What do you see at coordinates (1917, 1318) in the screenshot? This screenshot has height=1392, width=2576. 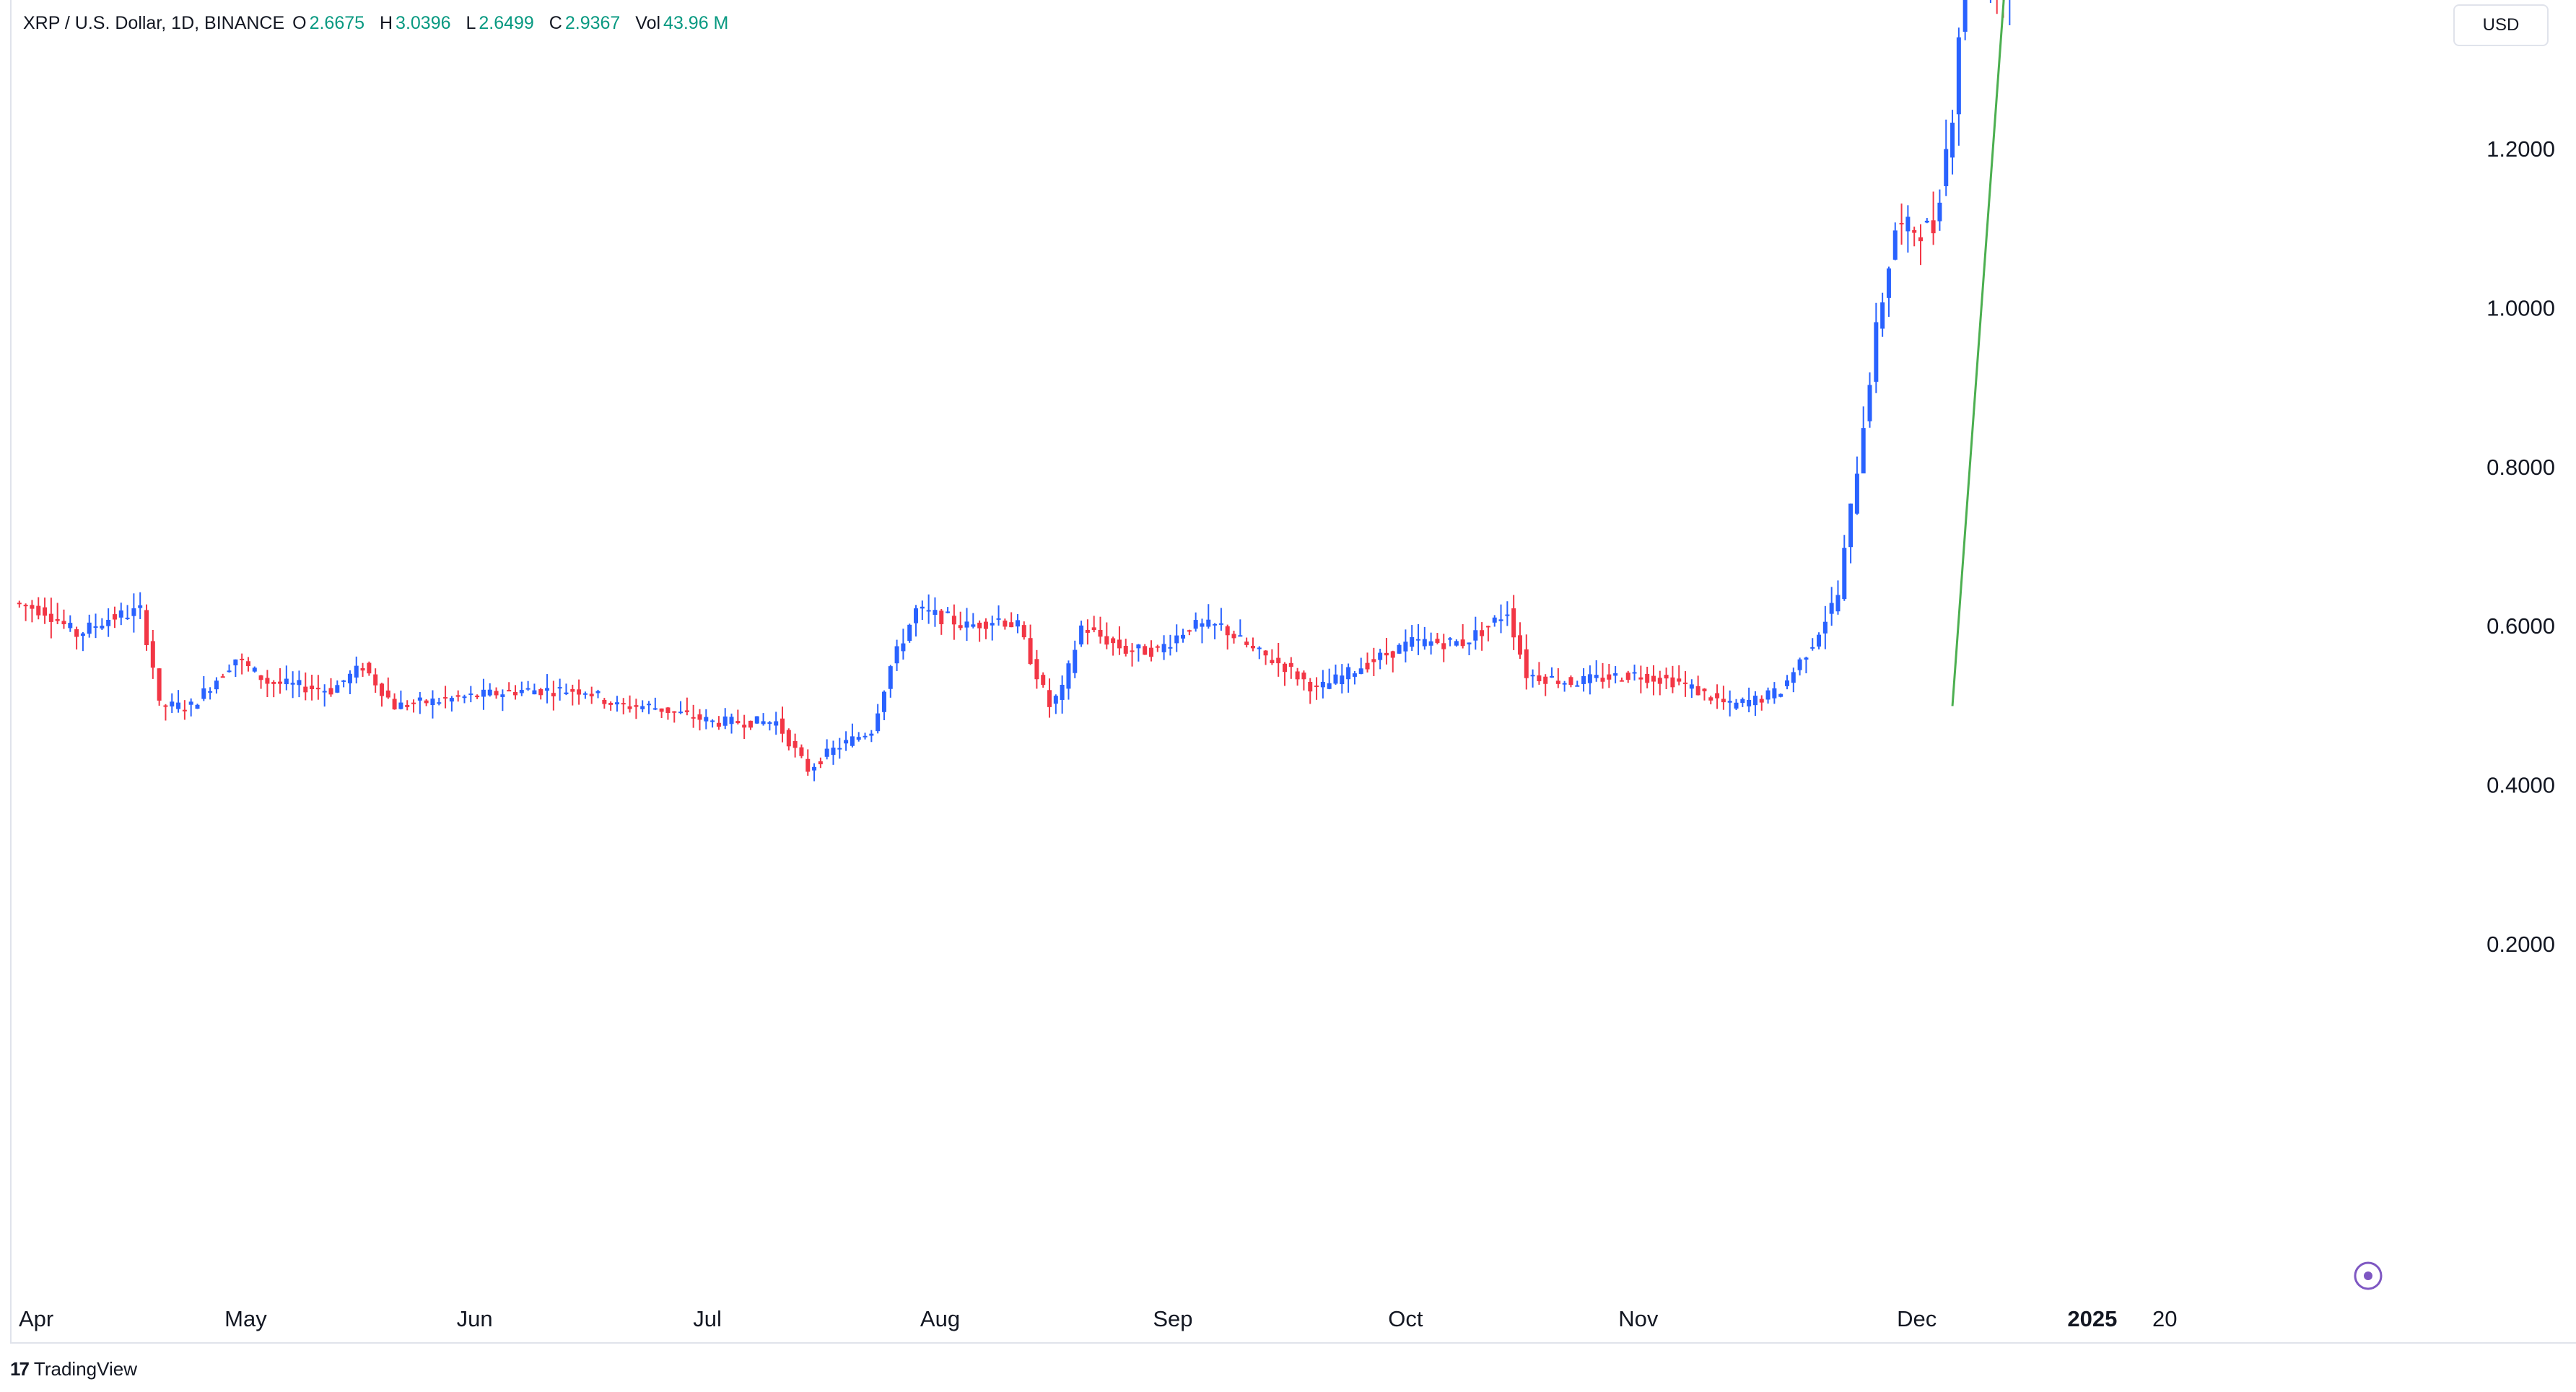 I see `time-tick-label: Dec` at bounding box center [1917, 1318].